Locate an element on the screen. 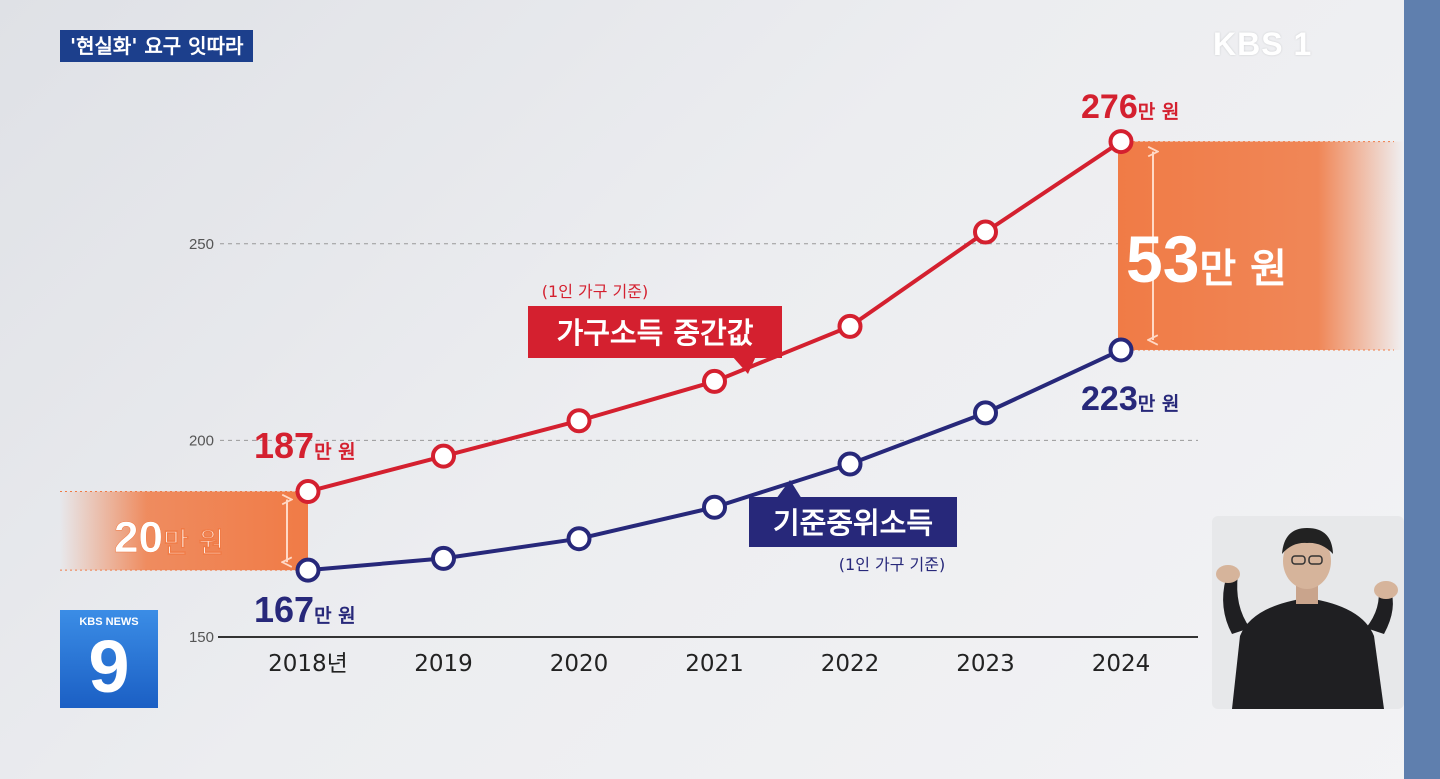 This screenshot has width=1440, height=779. y-tick-250: 250 is located at coordinates (201, 244).